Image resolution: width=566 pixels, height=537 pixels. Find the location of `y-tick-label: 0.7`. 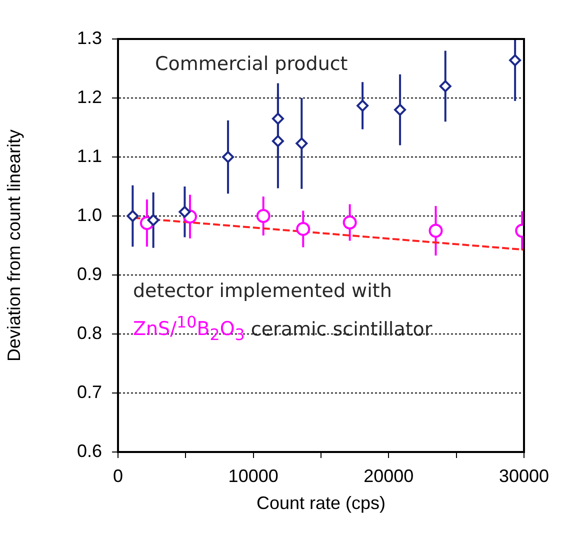

y-tick-label: 0.7 is located at coordinates (89, 392).